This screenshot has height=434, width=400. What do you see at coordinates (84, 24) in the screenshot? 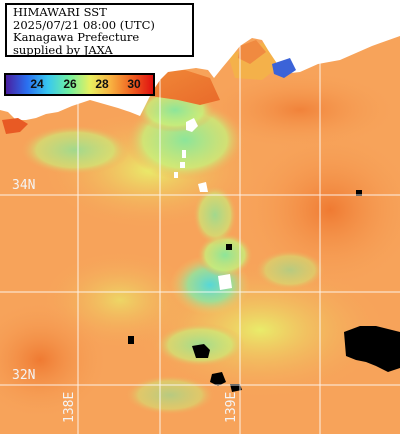
I see `map-datetime: 2025/07/21 08:00 (UTC)` at bounding box center [84, 24].